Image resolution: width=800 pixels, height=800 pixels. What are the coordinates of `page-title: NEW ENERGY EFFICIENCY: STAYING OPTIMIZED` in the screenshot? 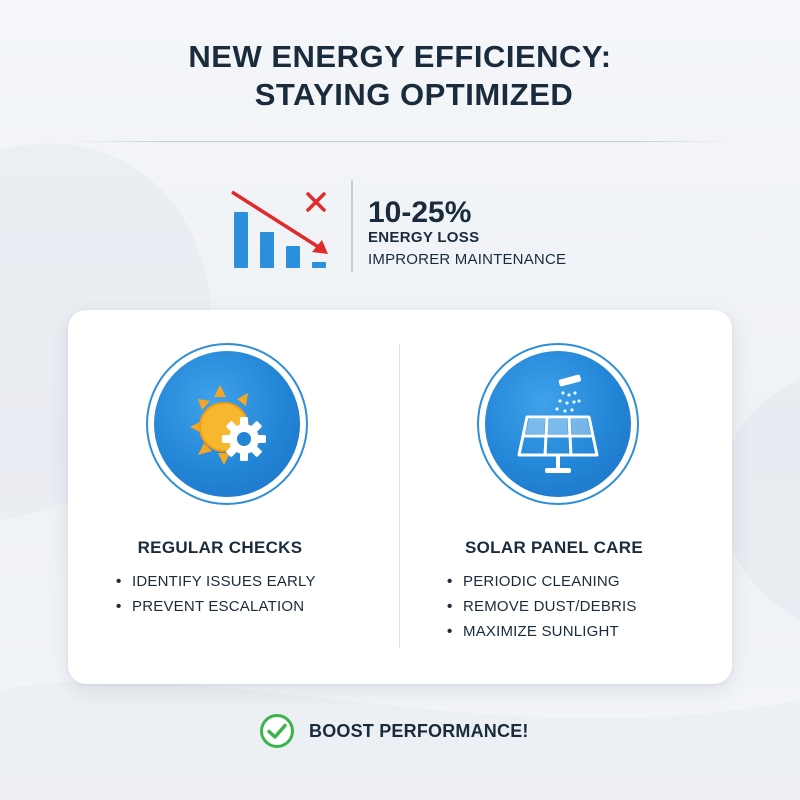 It's located at (400, 76).